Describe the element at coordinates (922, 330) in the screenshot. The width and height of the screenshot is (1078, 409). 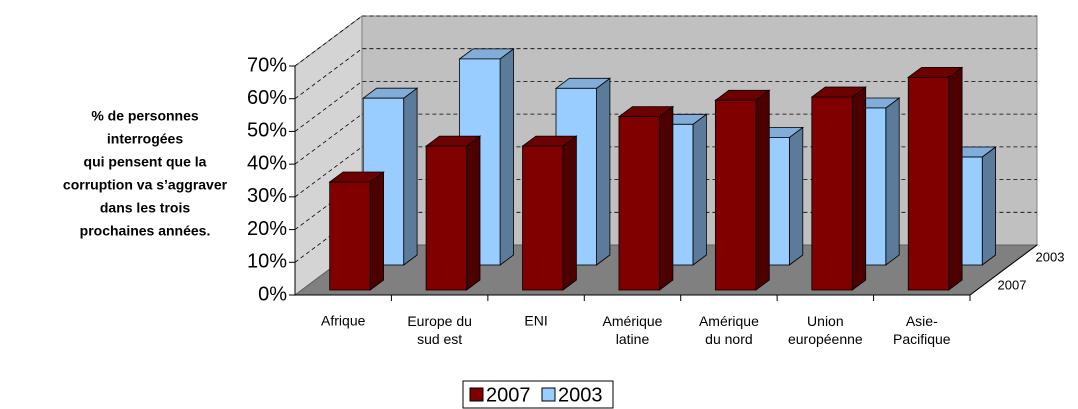
I see `x-tick-label: Asie-Pacifique` at that location.